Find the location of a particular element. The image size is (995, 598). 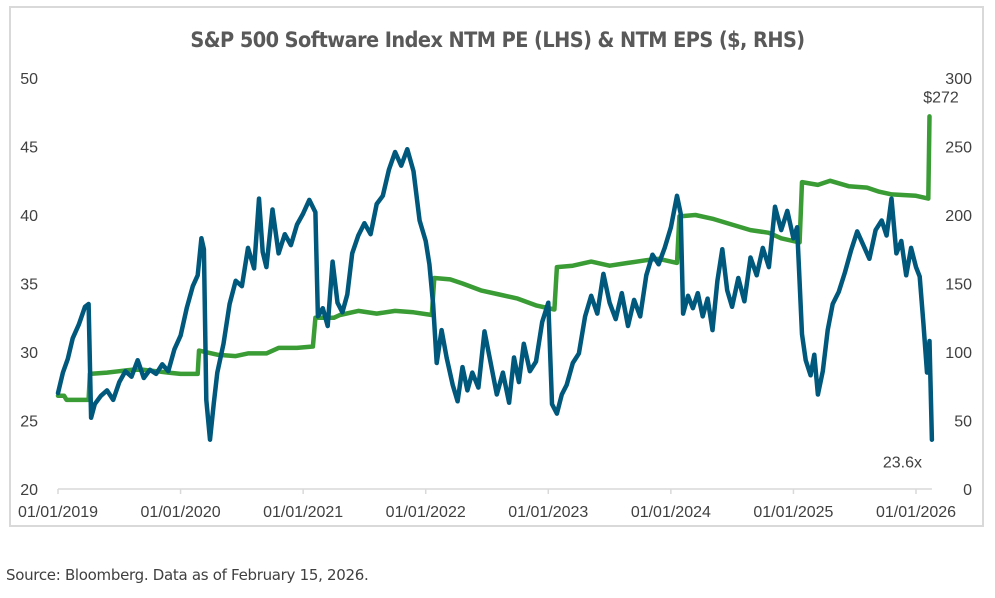

y-left-tick-label: 35 is located at coordinates (29, 285).